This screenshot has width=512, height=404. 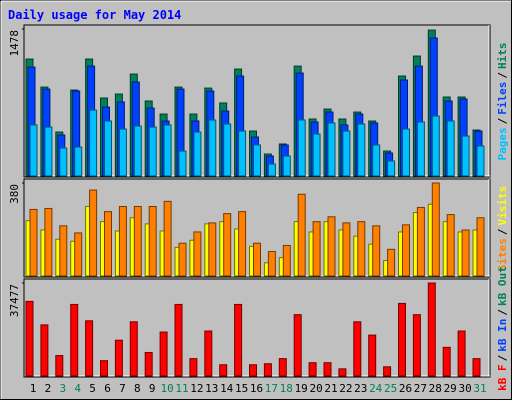 What do you see at coordinates (502, 143) in the screenshot?
I see `legend-entry: Pages` at bounding box center [502, 143].